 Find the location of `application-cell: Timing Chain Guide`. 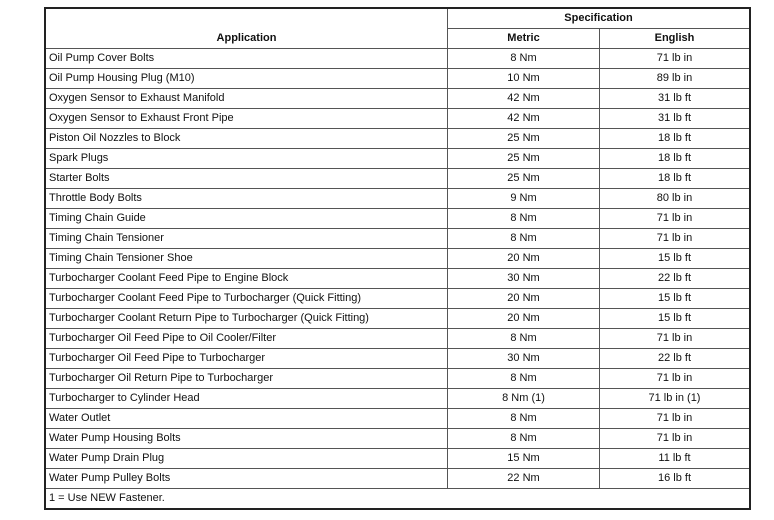

application-cell: Timing Chain Guide is located at coordinates (246, 218).